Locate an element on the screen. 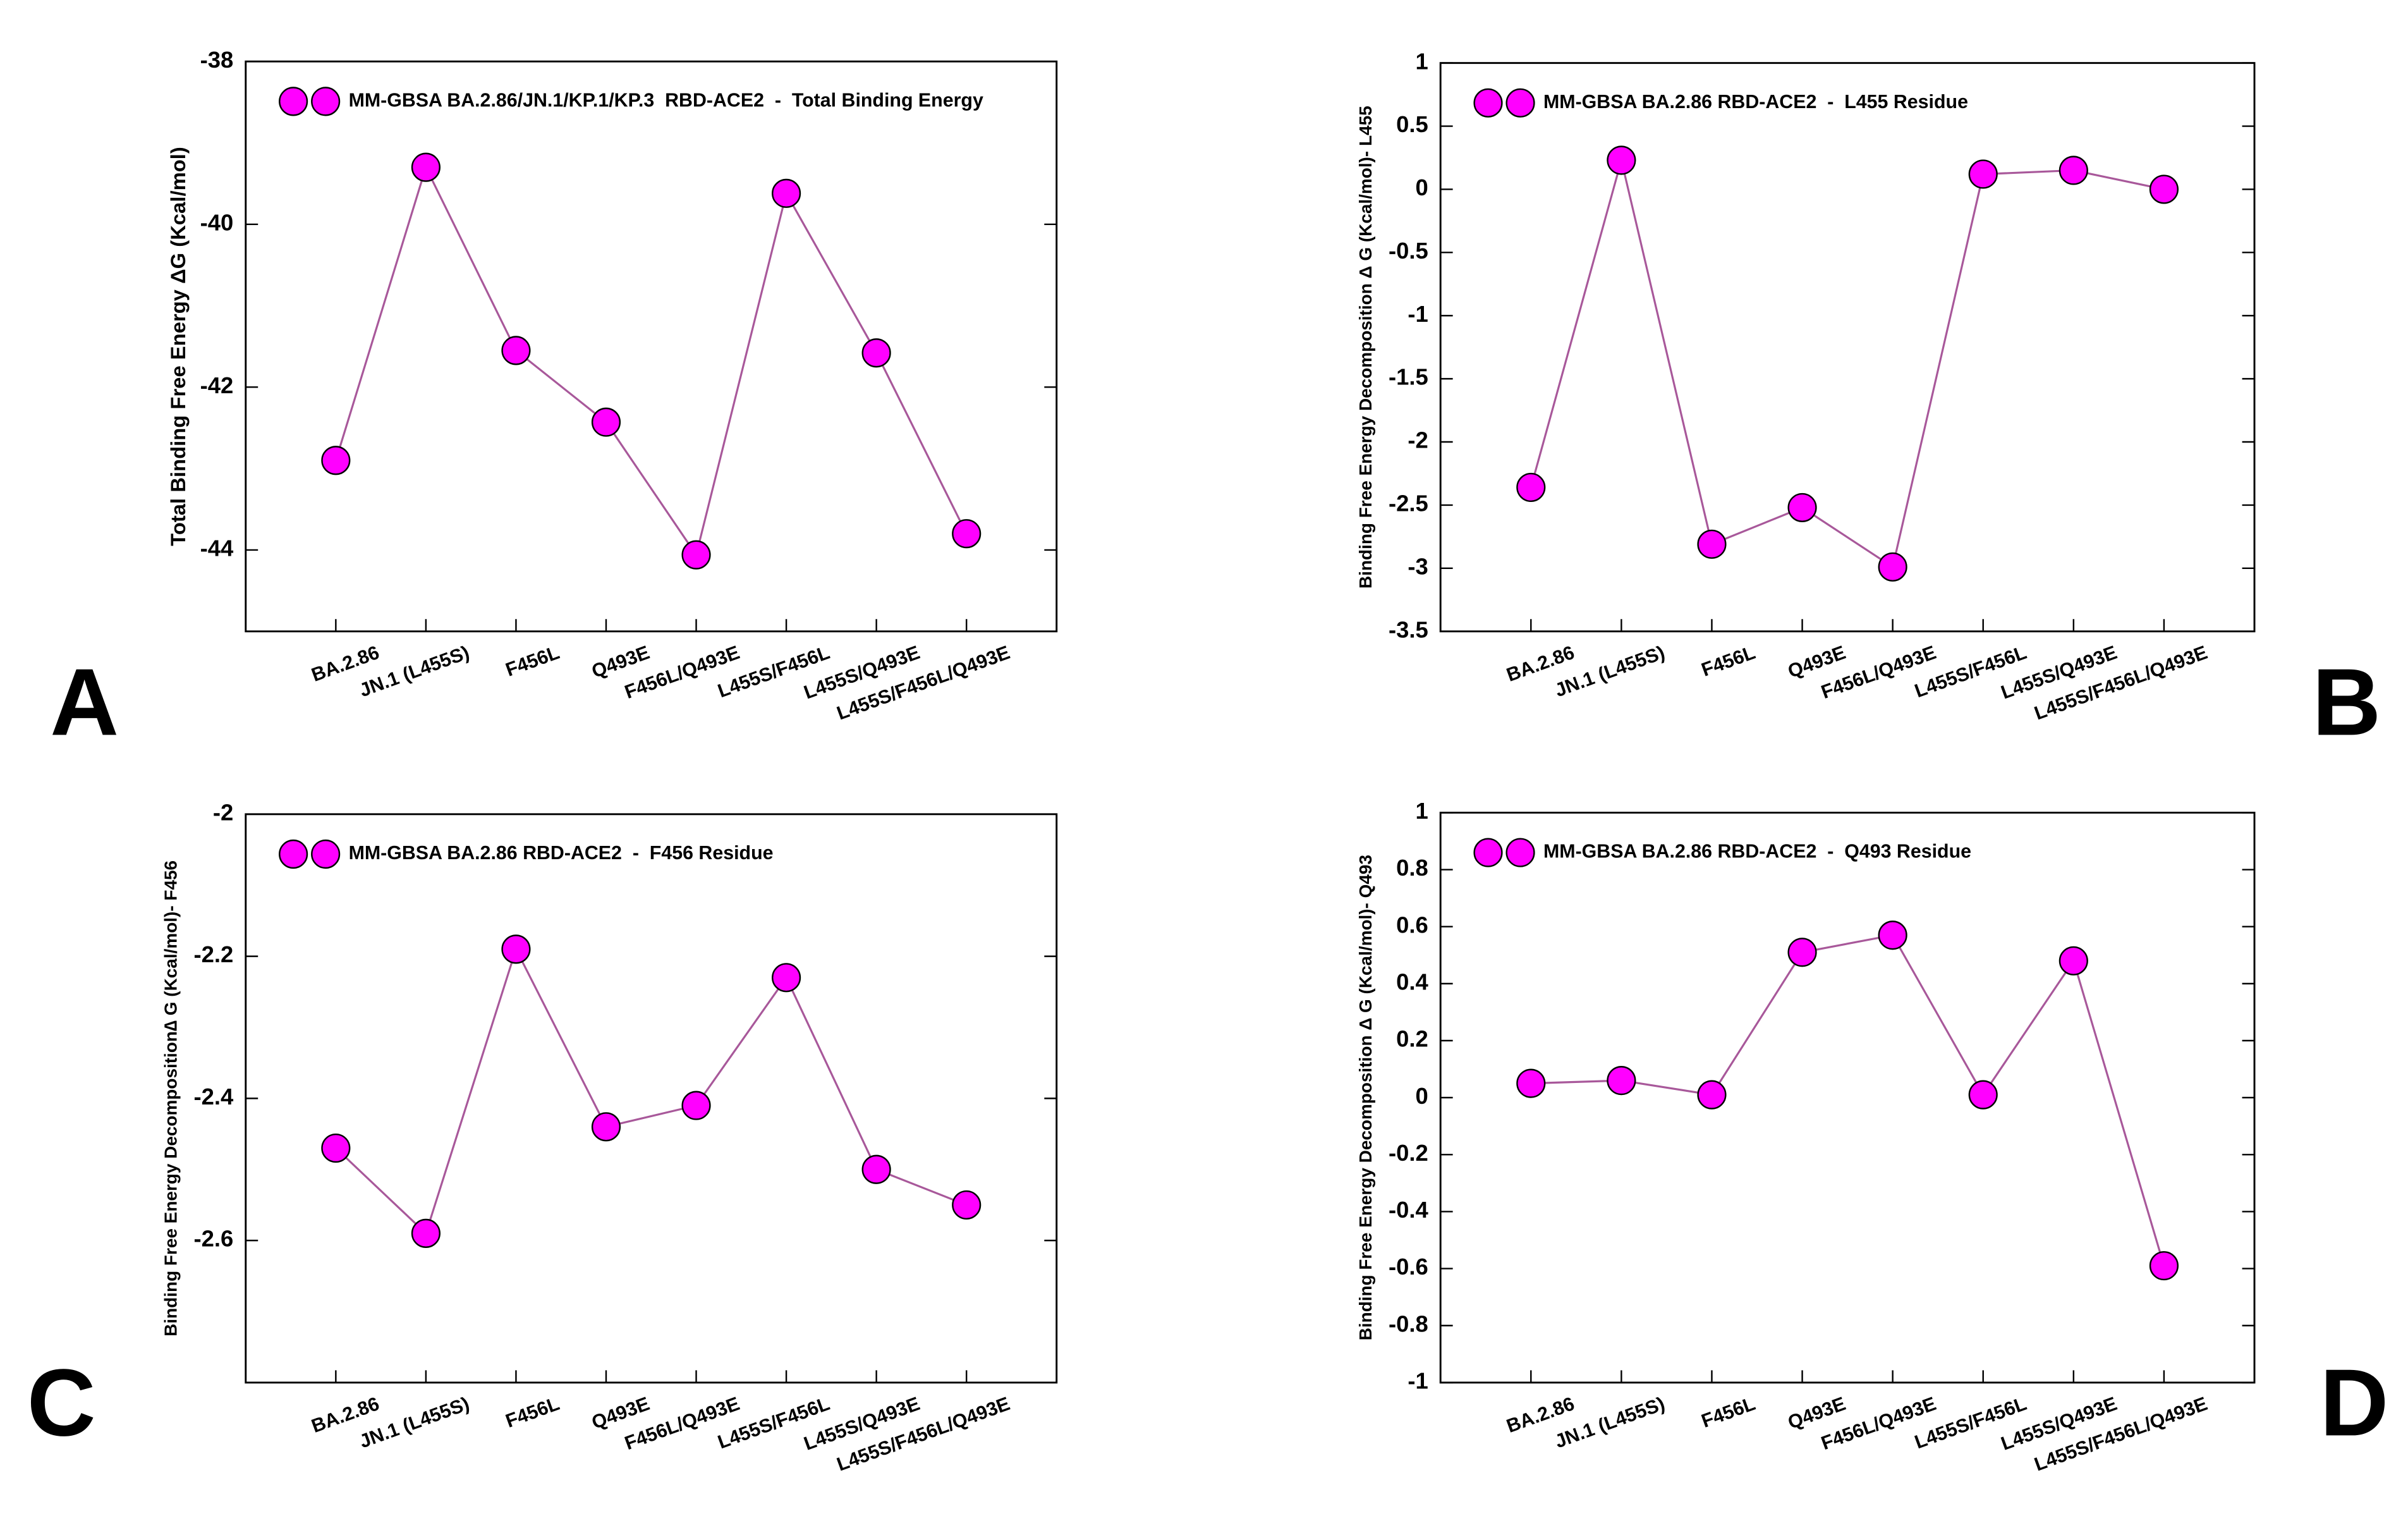  y-tick-label: -3.5 is located at coordinates (1408, 629).